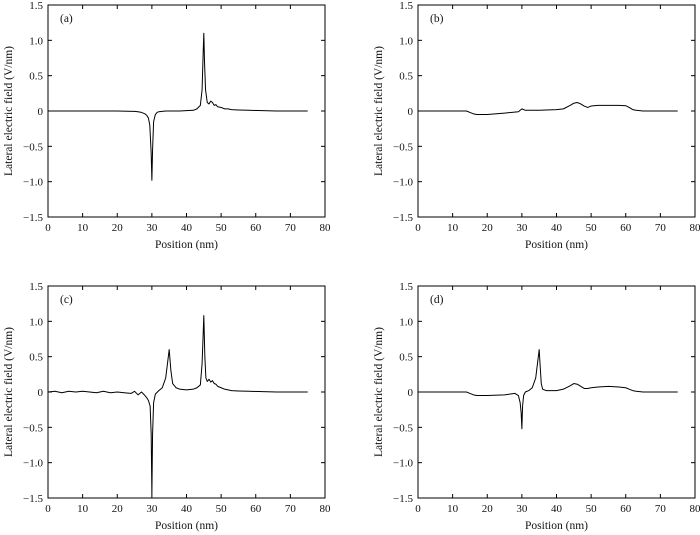 The image size is (700, 535). Describe the element at coordinates (66, 19) in the screenshot. I see `panel-label: (a)` at that location.